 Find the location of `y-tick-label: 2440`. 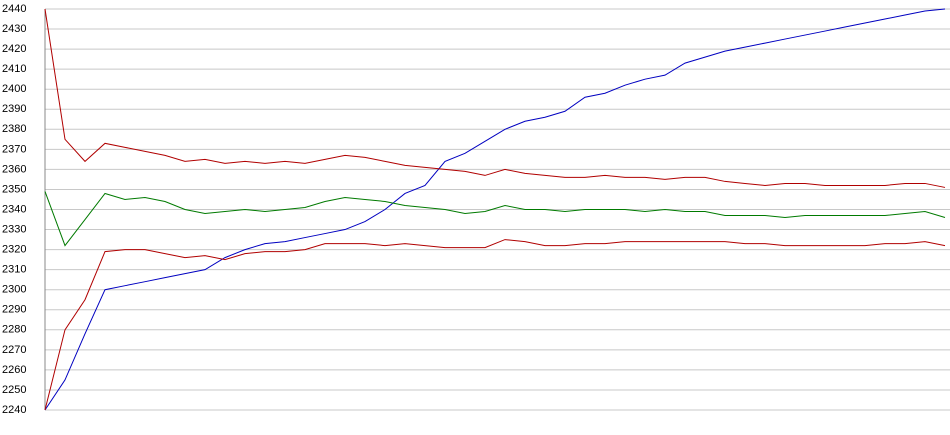

y-tick-label: 2440 is located at coordinates (14, 9).